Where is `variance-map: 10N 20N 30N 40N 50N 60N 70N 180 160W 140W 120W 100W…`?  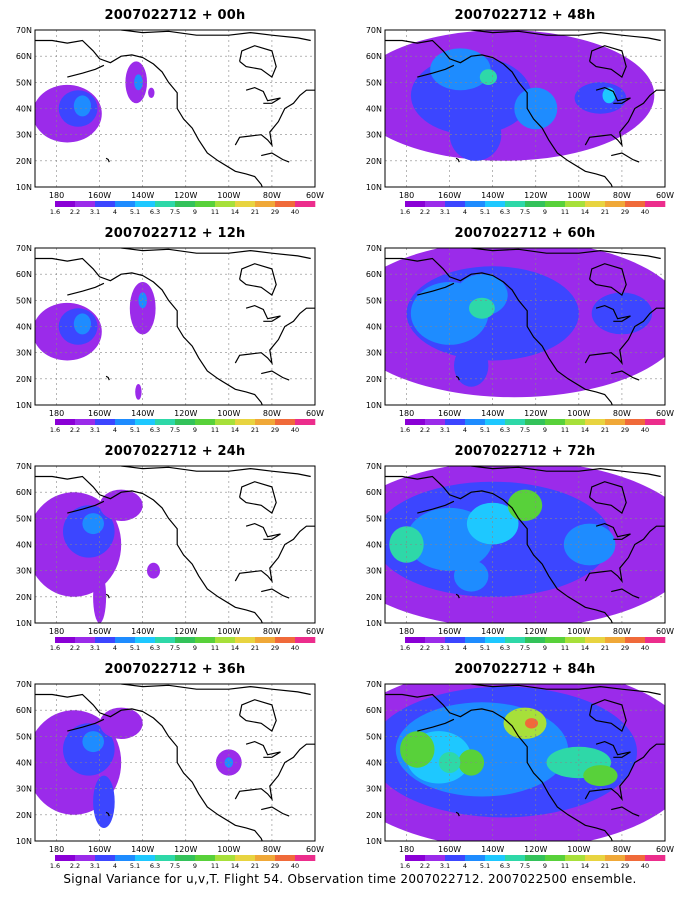 variance-map: 10N 20N 30N 40N 50N 60N 70N 180 160W 140W 120W 100W… is located at coordinates (170, 121).